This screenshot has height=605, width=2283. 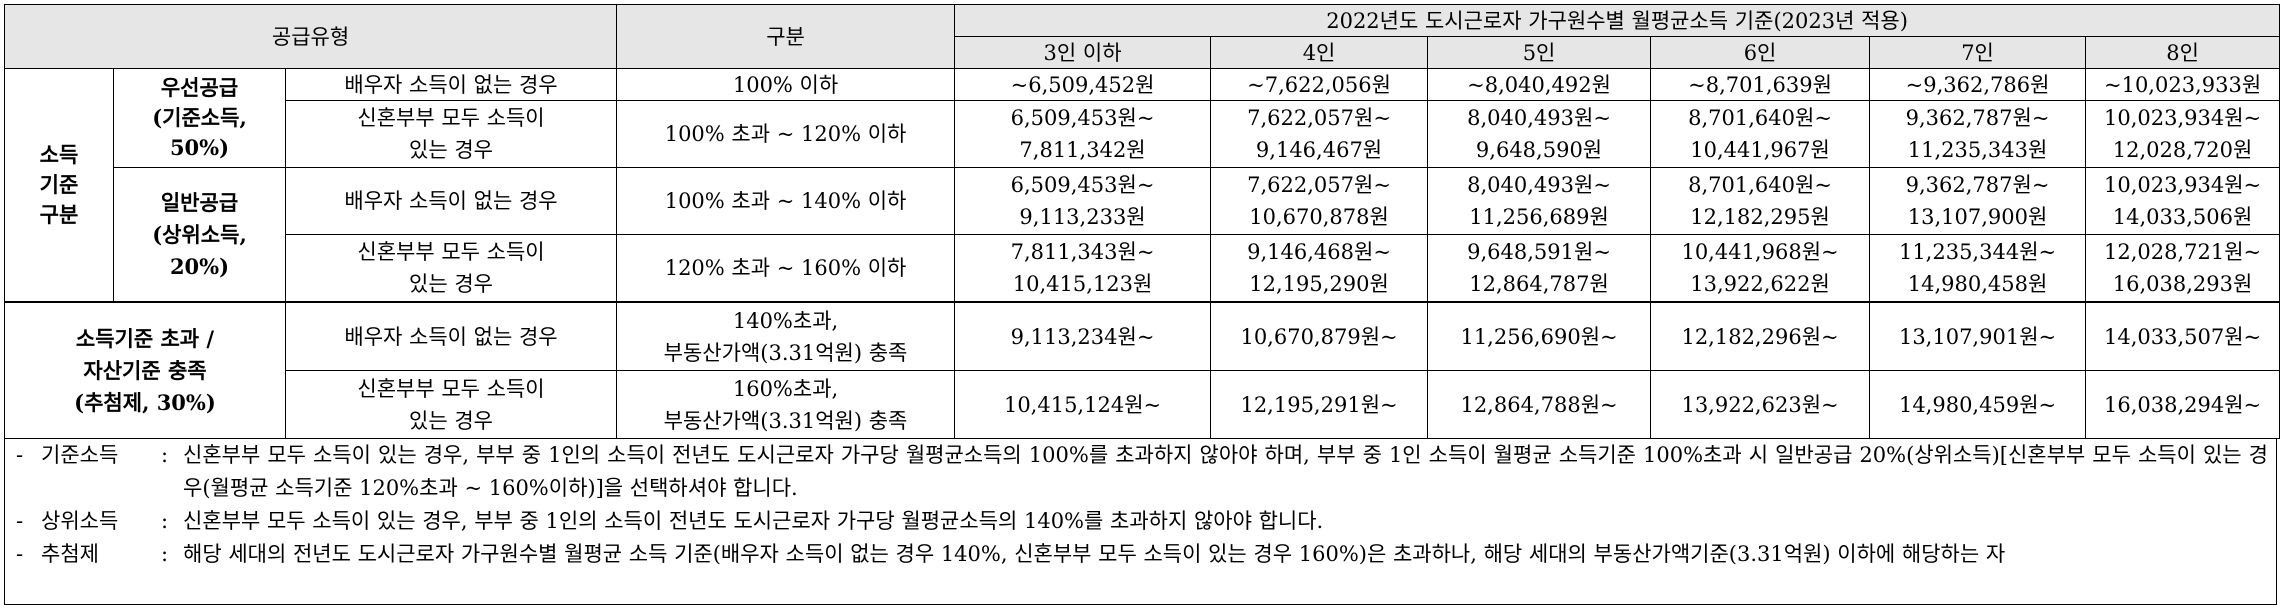 I want to click on value-cell: 10,023,934원~ 14,033,506원, so click(x=2183, y=201).